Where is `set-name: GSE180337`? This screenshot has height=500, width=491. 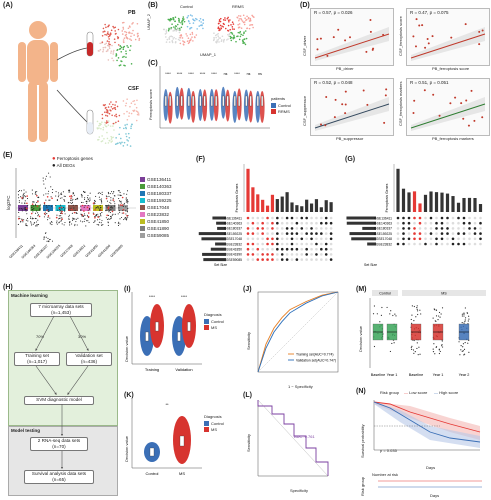
set-name: GSE180337 is located at coordinates (383, 229).